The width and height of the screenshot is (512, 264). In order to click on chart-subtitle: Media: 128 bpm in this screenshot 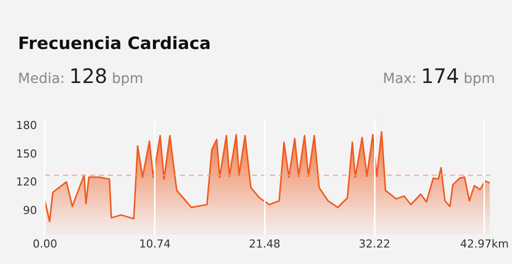, I will do `click(81, 76)`.